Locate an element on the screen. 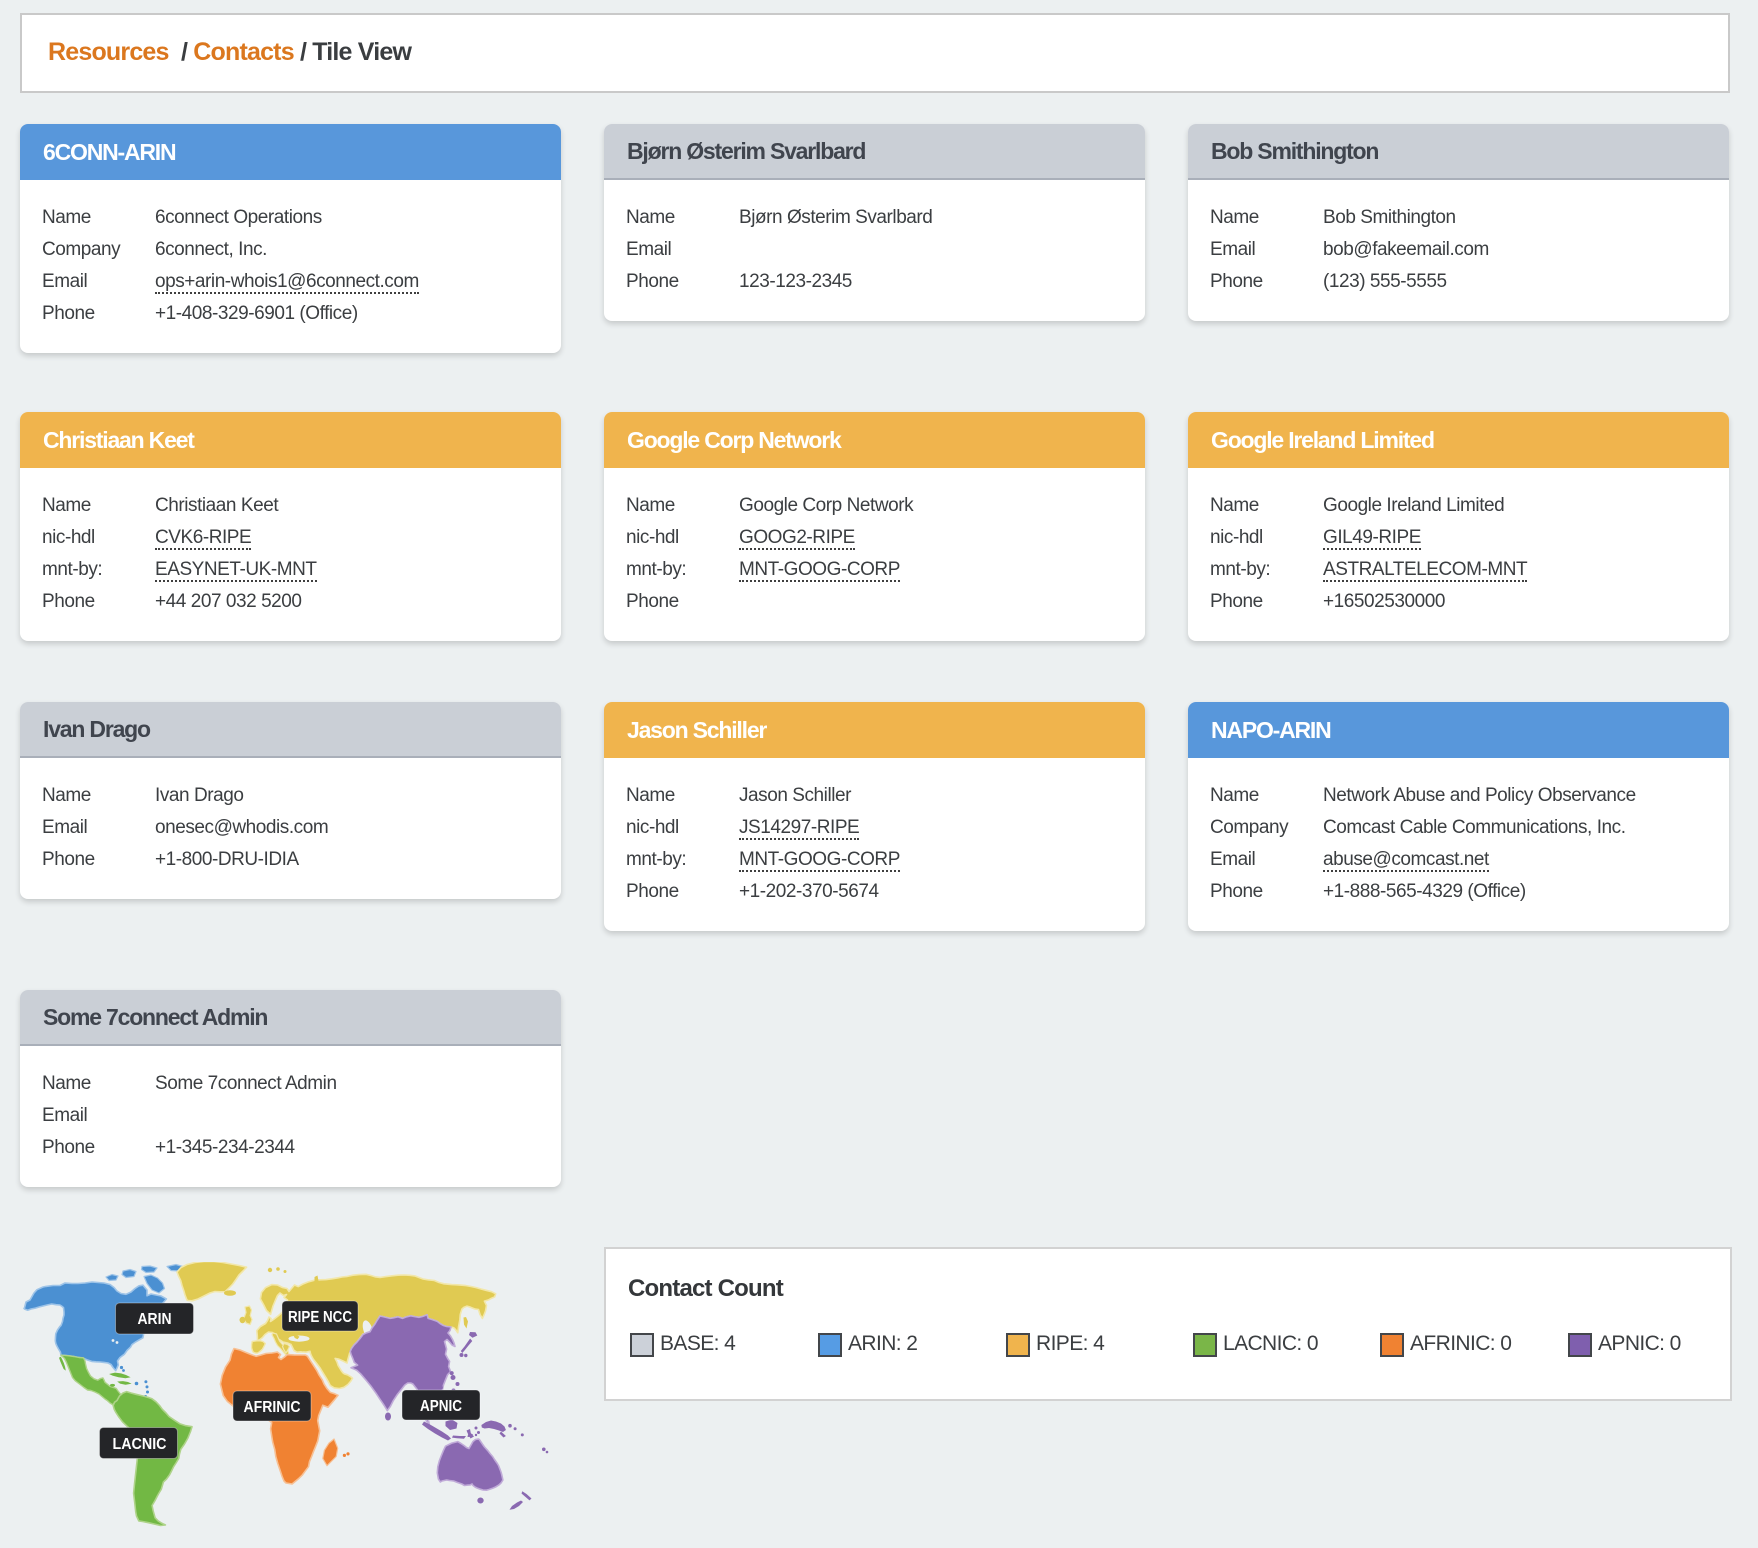 The height and width of the screenshot is (1548, 1758). svg-text: APNIC is located at coordinates (441, 1406).